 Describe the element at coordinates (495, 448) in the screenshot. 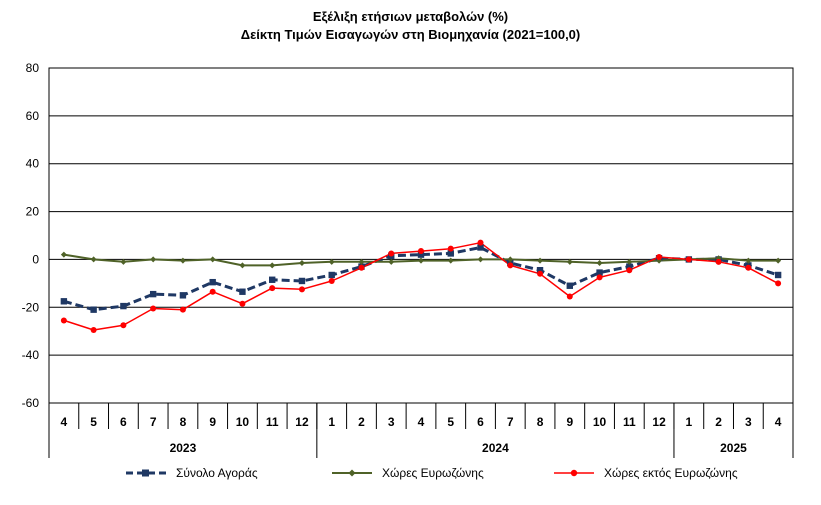

I see `year-group-label: 2024` at that location.